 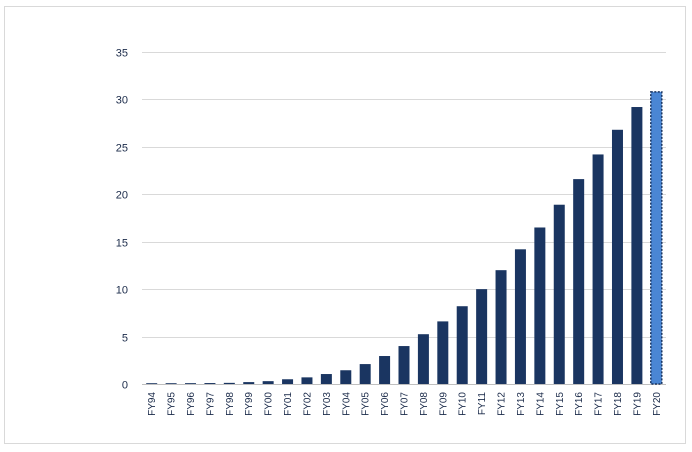 What do you see at coordinates (191, 404) in the screenshot?
I see `x-tick-label: FY96` at bounding box center [191, 404].